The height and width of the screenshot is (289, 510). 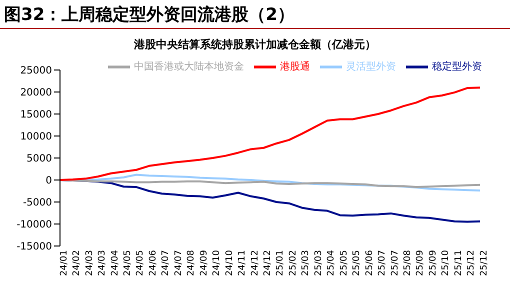 I want to click on x-tick-label: 25/06, so click(x=369, y=263).